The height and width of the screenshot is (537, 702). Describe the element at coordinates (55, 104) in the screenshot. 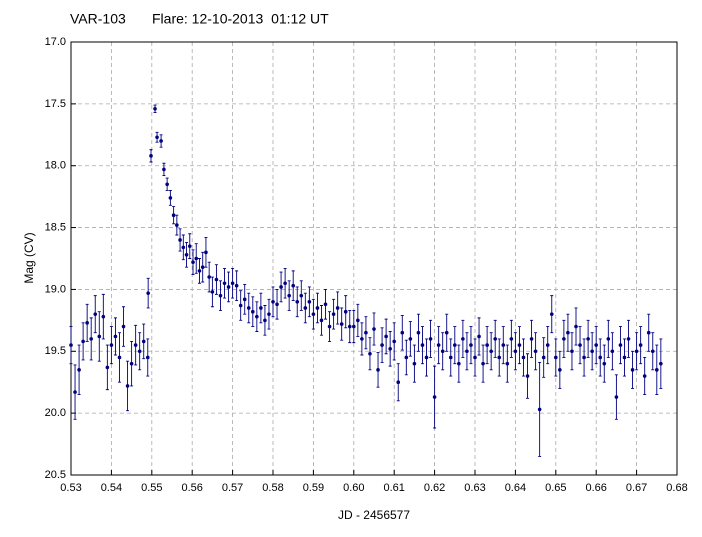

I see `y-tick-label: 17.5` at that location.